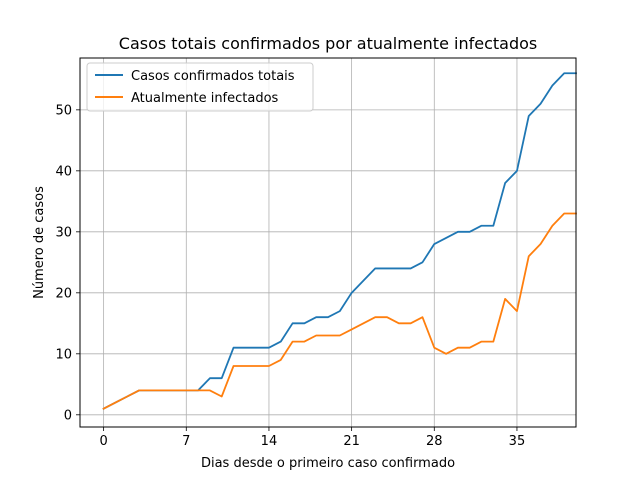  I want to click on y-axis-label: Número de casos, so click(39, 242).